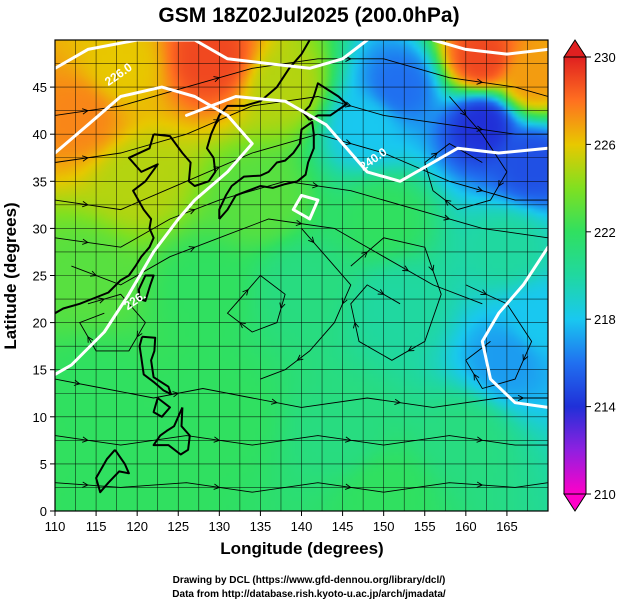  I want to click on y-tick-label: 35, so click(40, 181).